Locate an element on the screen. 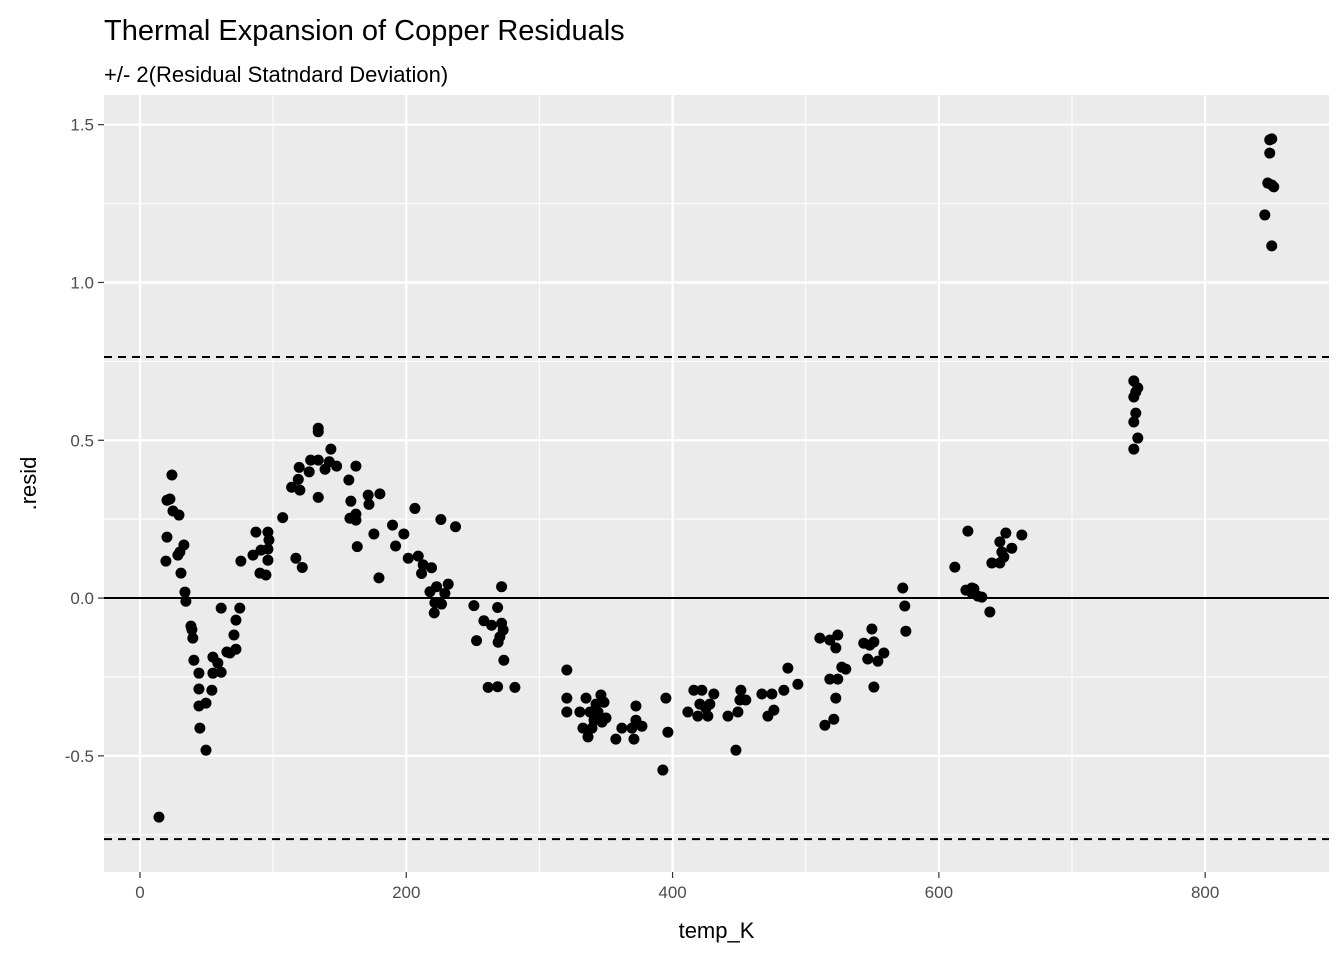 The image size is (1344, 965). chart-subtitle: +/- 2(Residual Statndard Deviation) is located at coordinates (276, 74).